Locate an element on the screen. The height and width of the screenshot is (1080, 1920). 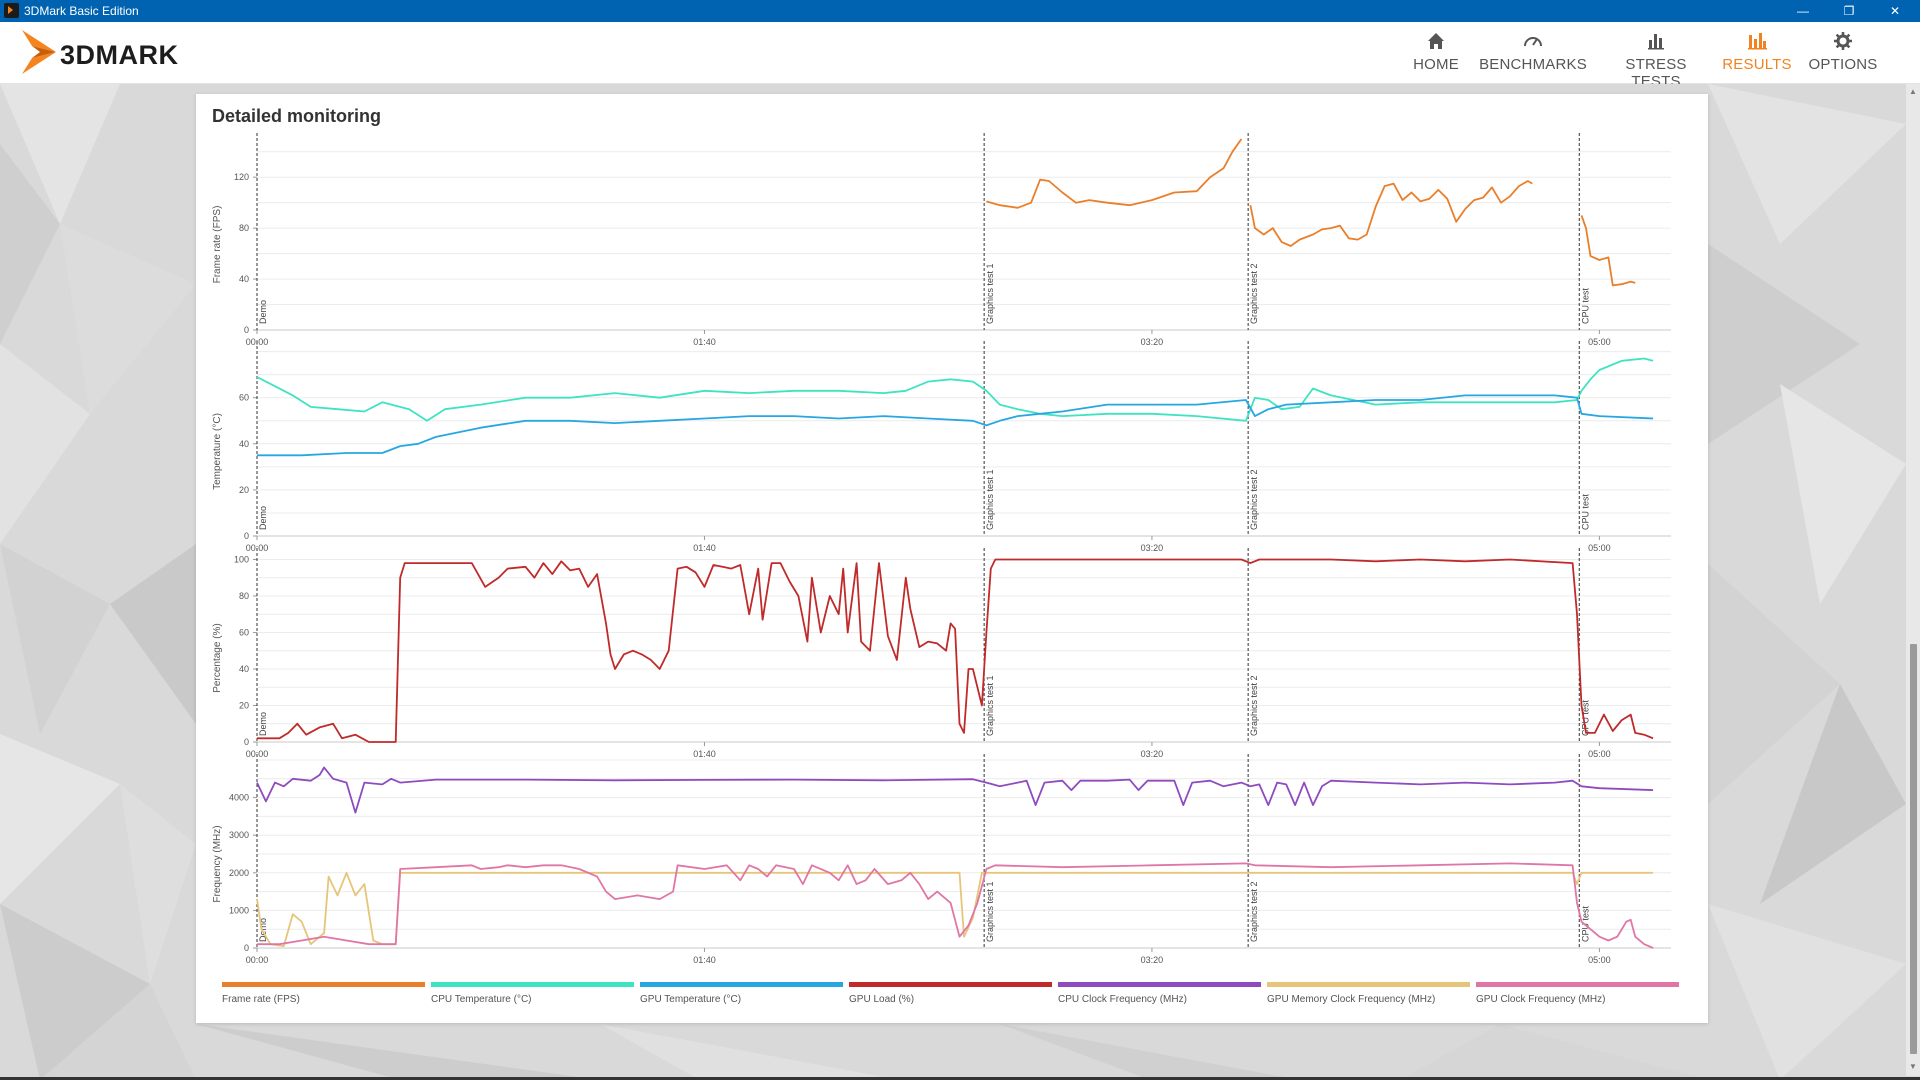
y-tick-label: 4000 is located at coordinates (239, 798).